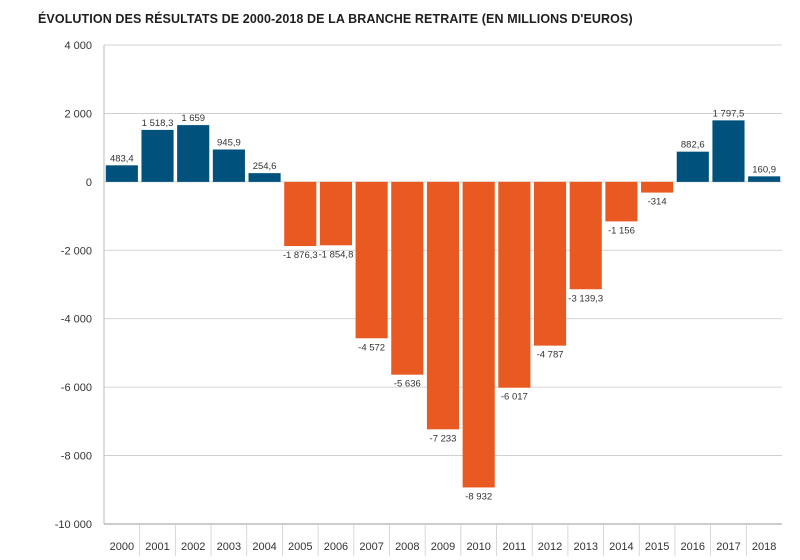 Image resolution: width=800 pixels, height=560 pixels. Describe the element at coordinates (728, 547) in the screenshot. I see `x-tick-label-2017: 2017` at that location.